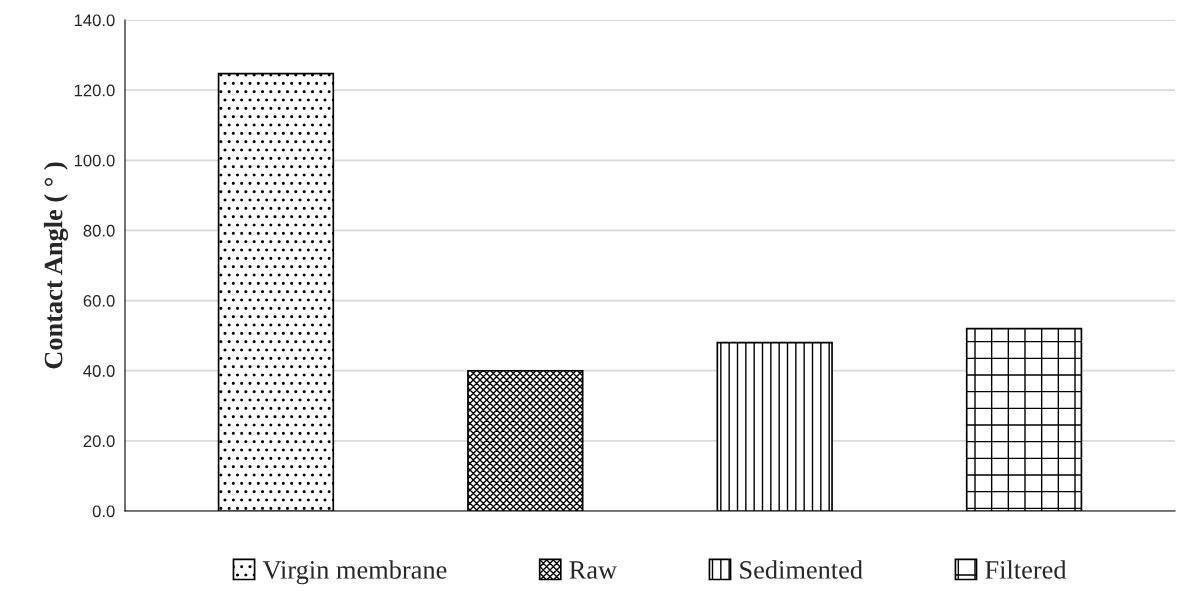 The height and width of the screenshot is (599, 1193). What do you see at coordinates (99, 441) in the screenshot?
I see `y-tick-label: 20.0` at bounding box center [99, 441].